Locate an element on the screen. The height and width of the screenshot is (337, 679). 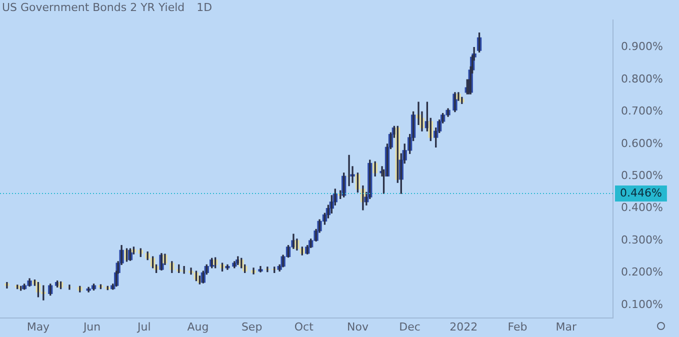
chart-title: US Government Bonds 2 YR Yield is located at coordinates (93, 7).